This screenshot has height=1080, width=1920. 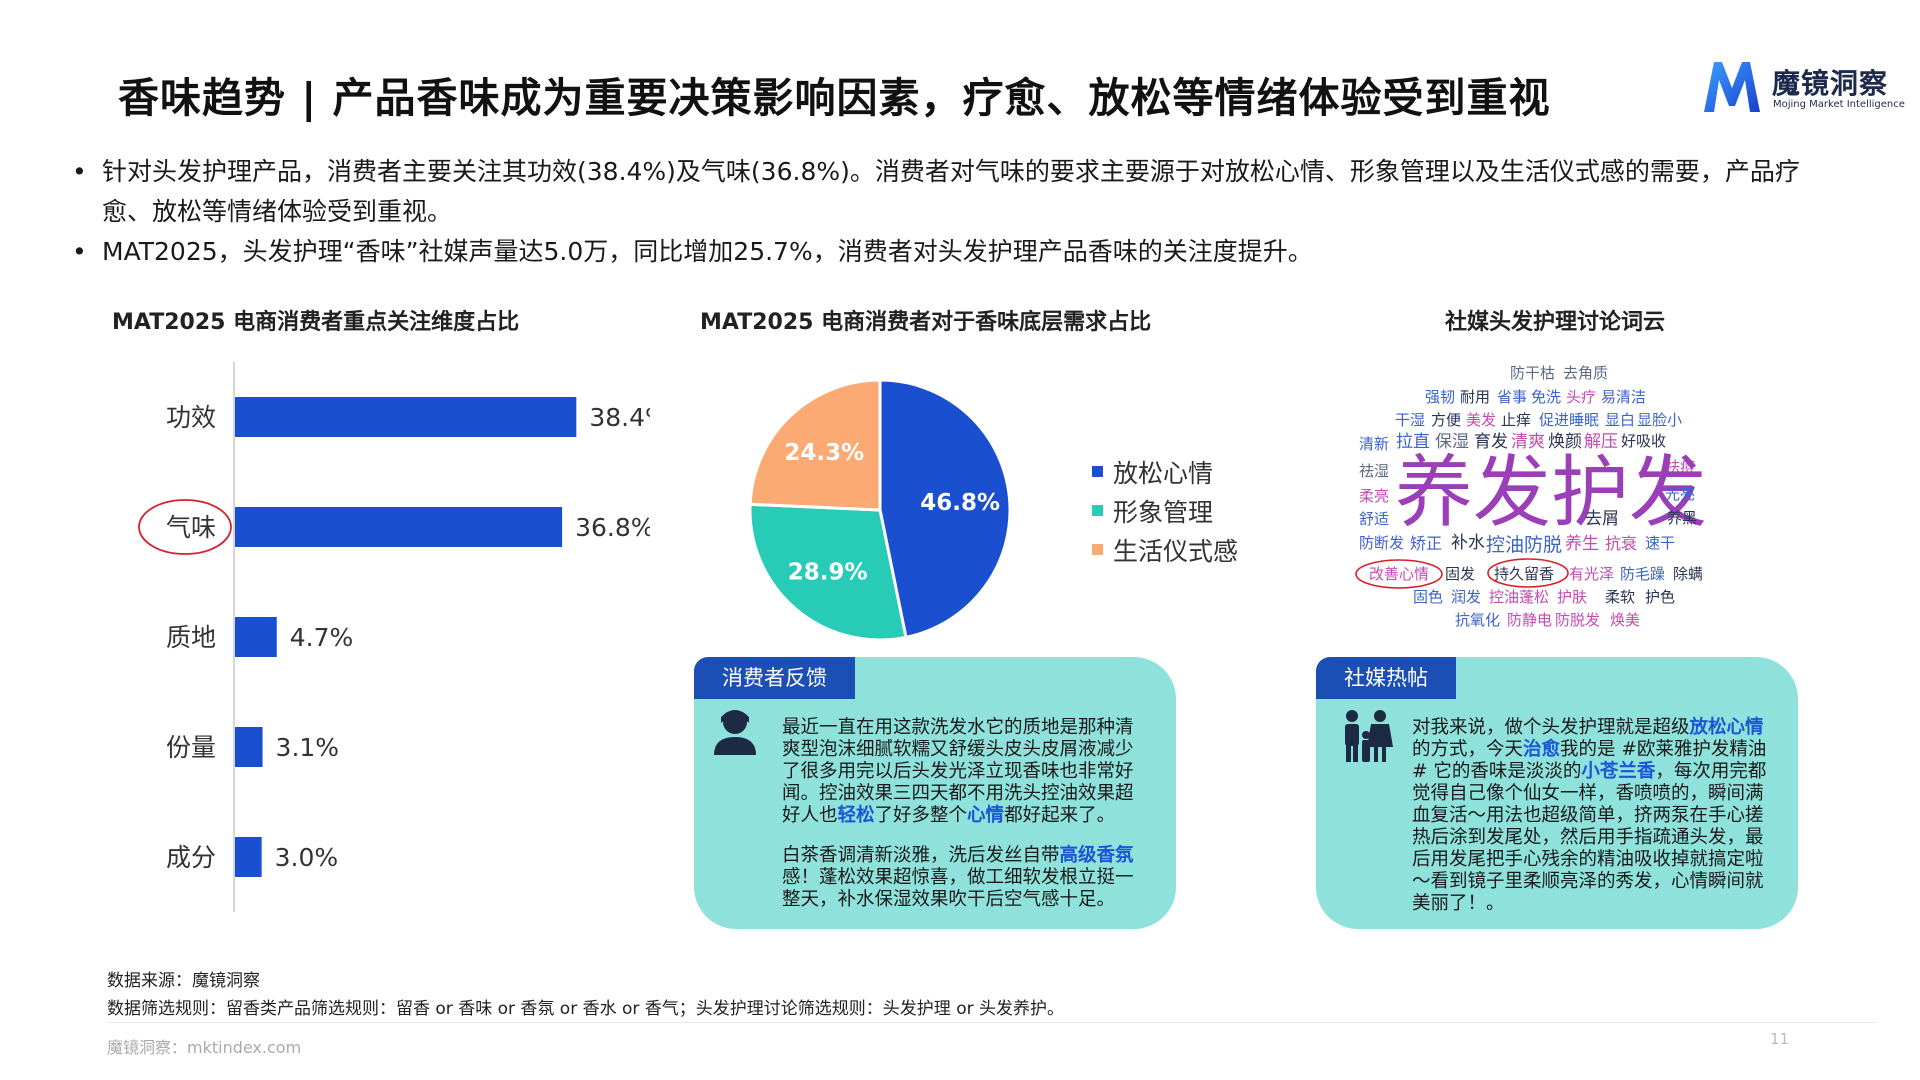 I want to click on word-cloud-term: 防脱, so click(x=1543, y=545).